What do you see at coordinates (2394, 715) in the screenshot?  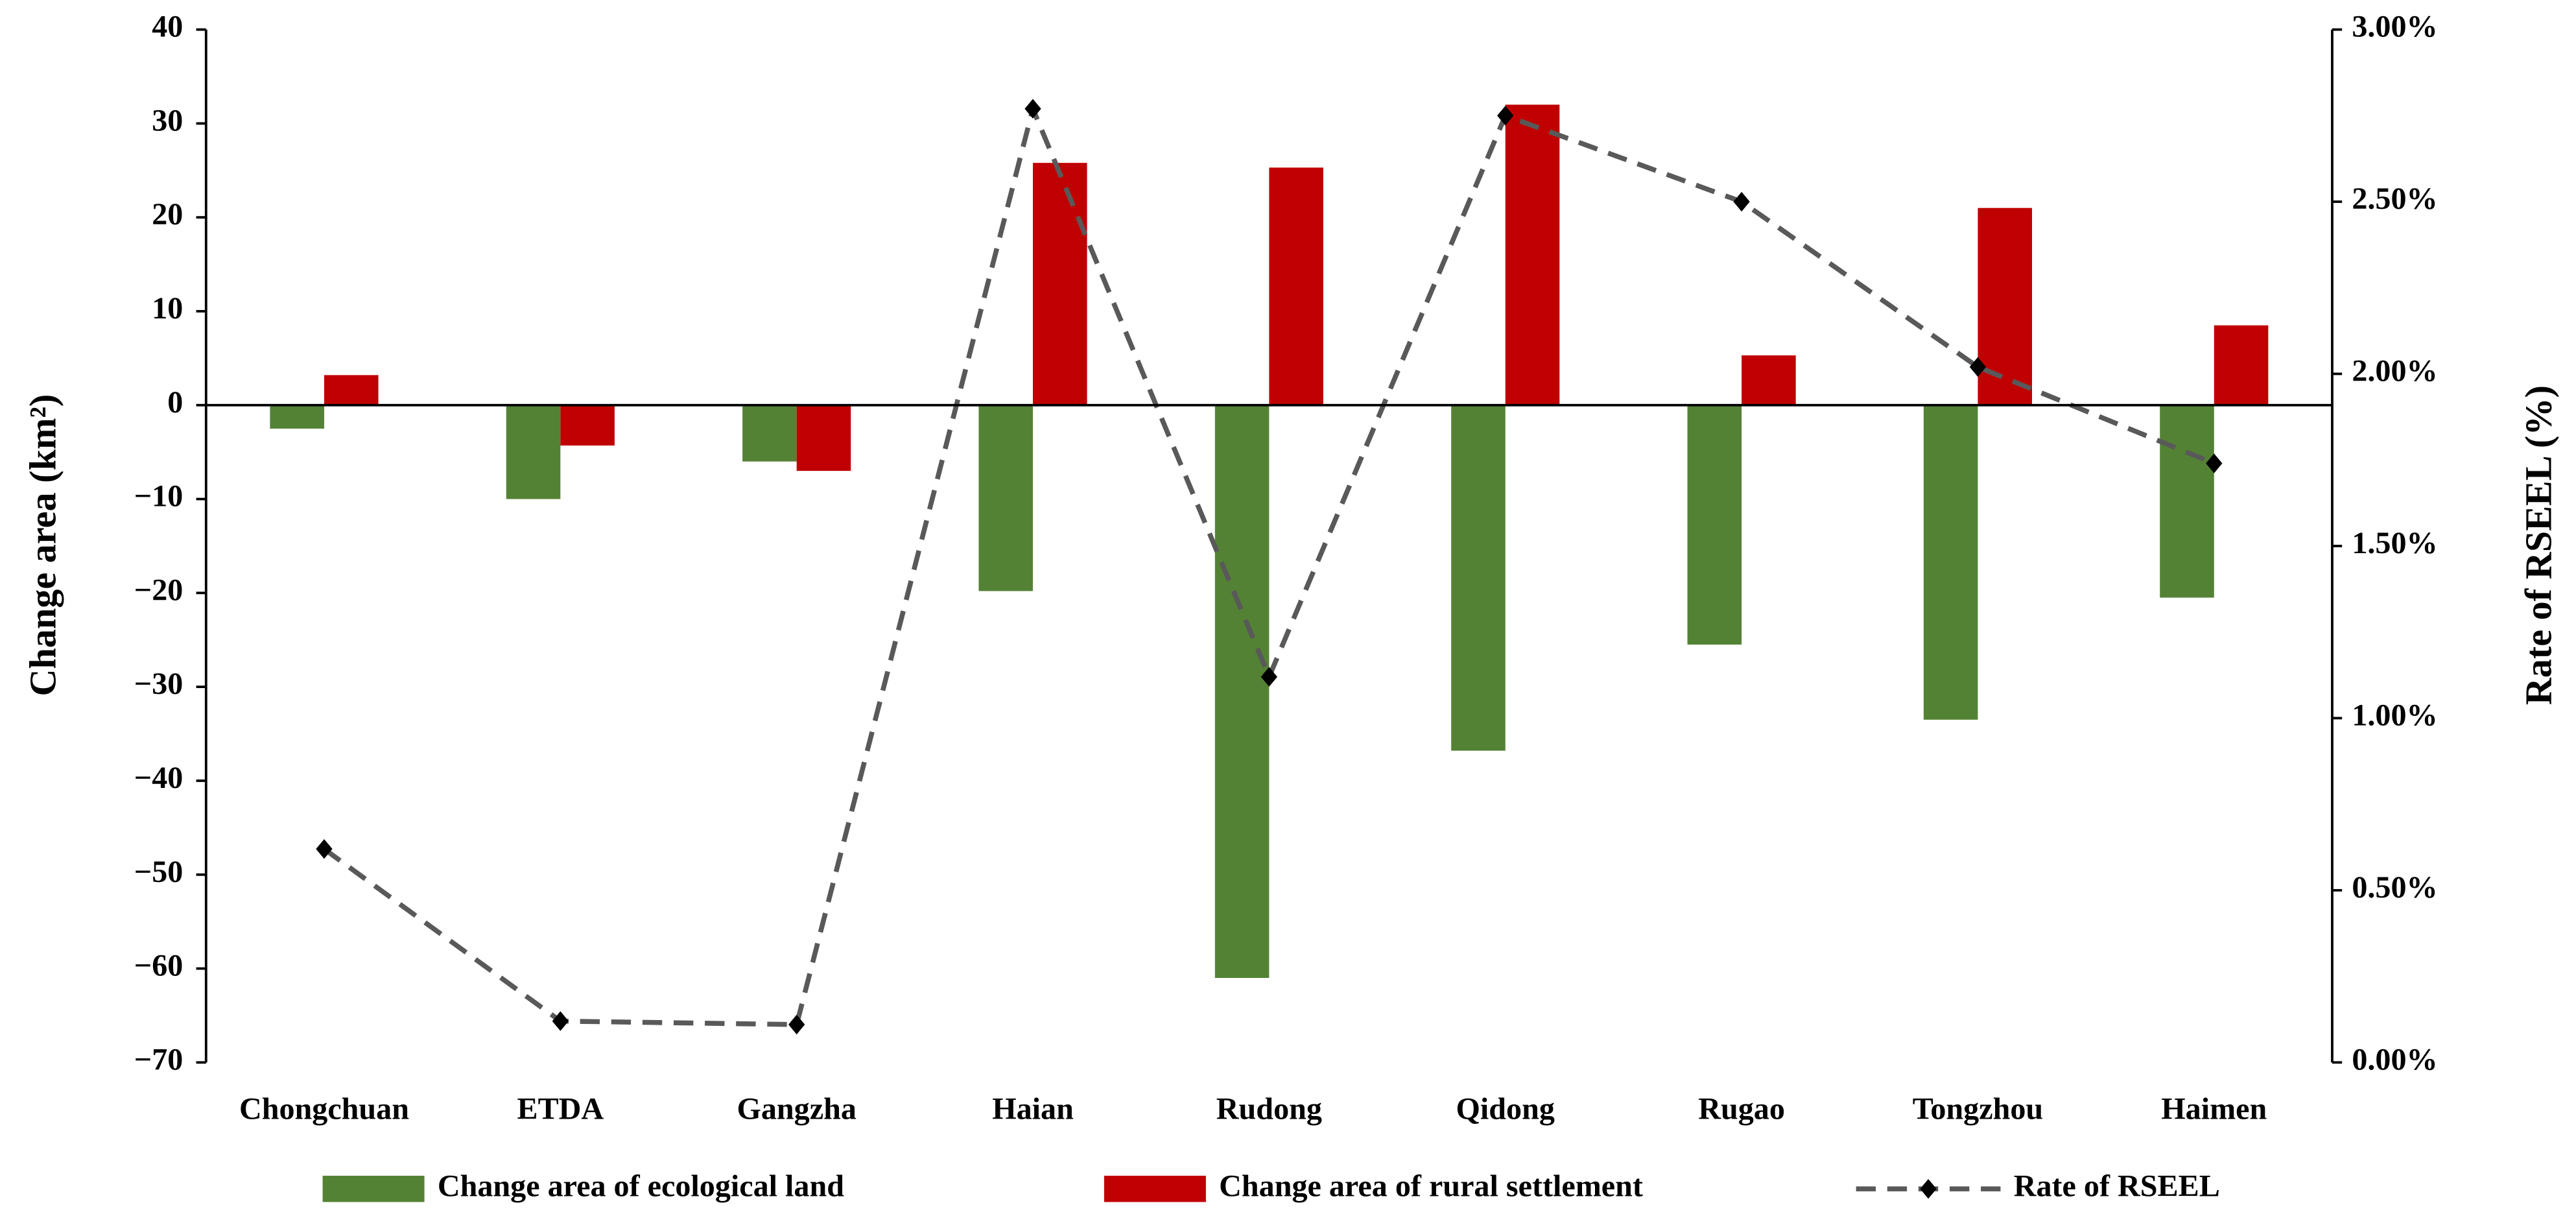 I see `y2-tick-label: 1.00%` at bounding box center [2394, 715].